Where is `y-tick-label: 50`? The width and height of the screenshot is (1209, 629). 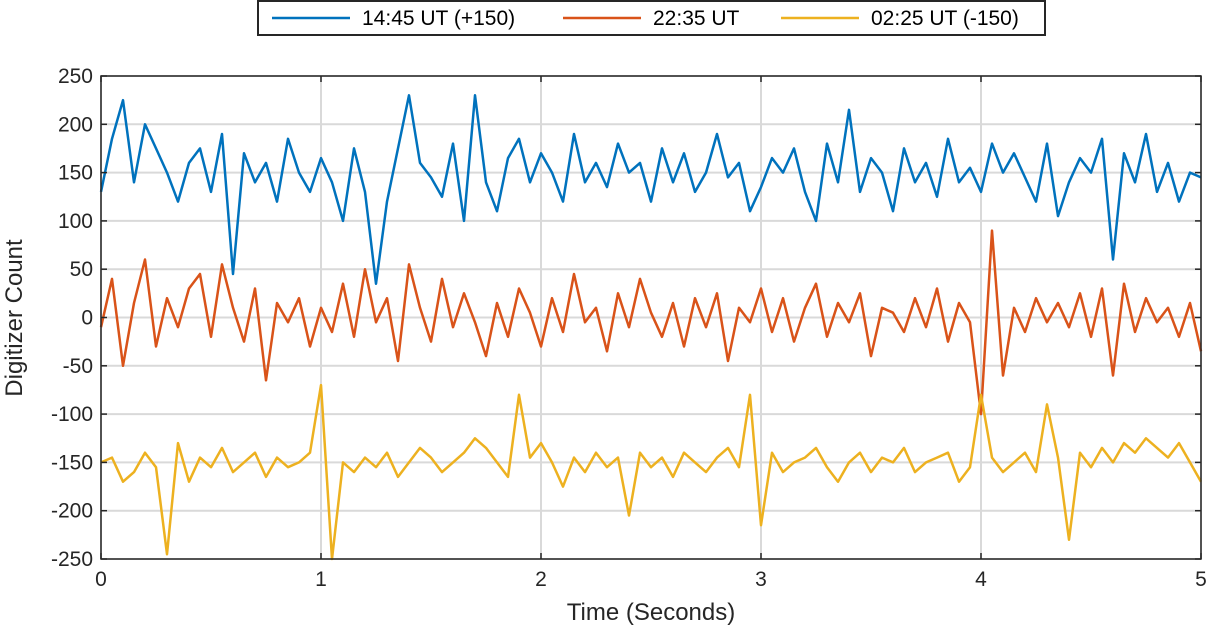
y-tick-label: 50 is located at coordinates (81, 269).